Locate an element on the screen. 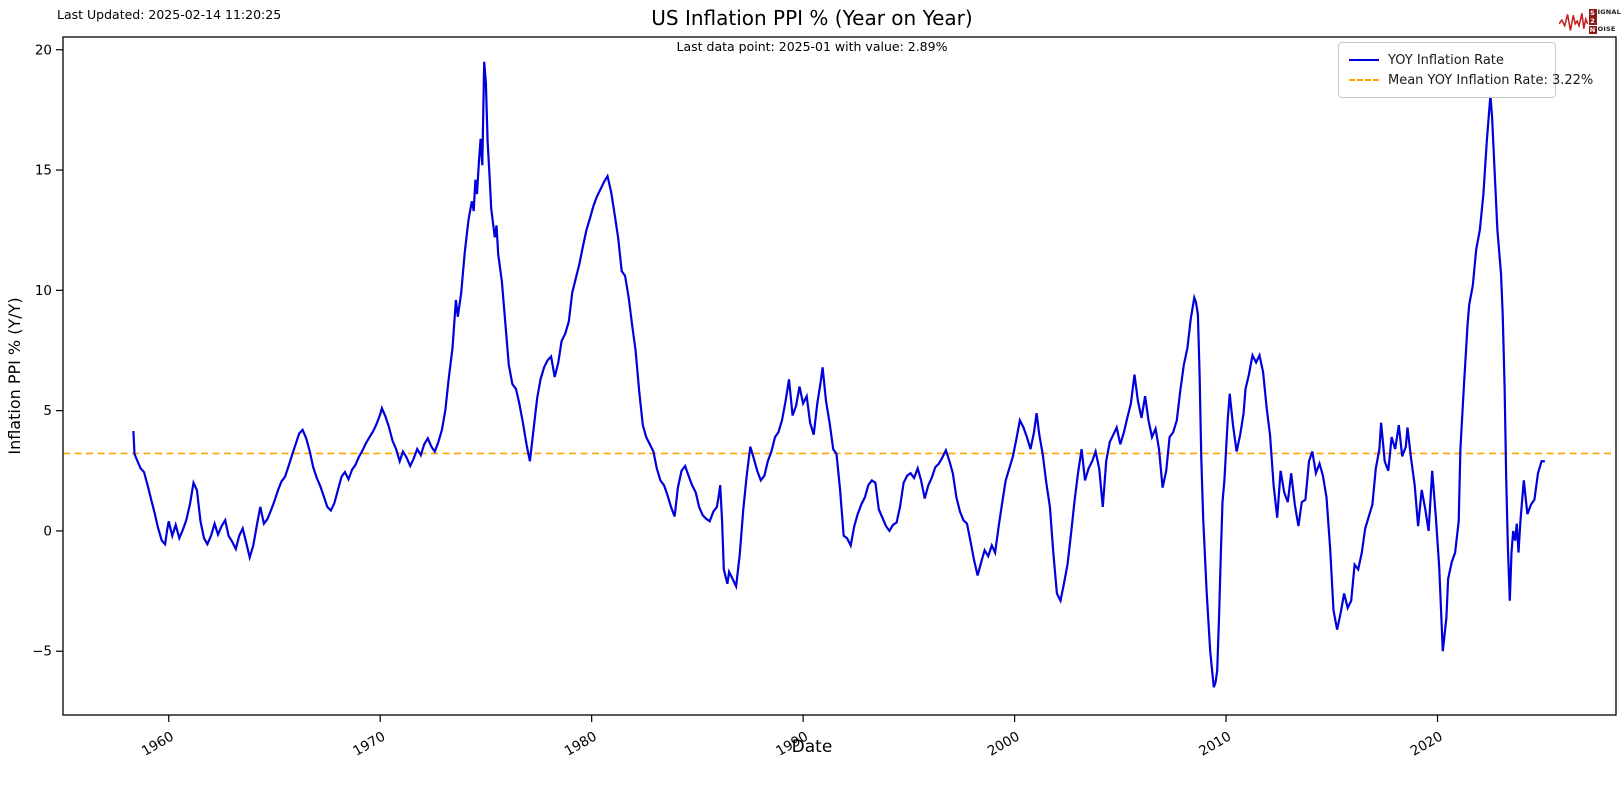  legend-item-yoy: YOY Inflation Rate is located at coordinates (1447, 60).